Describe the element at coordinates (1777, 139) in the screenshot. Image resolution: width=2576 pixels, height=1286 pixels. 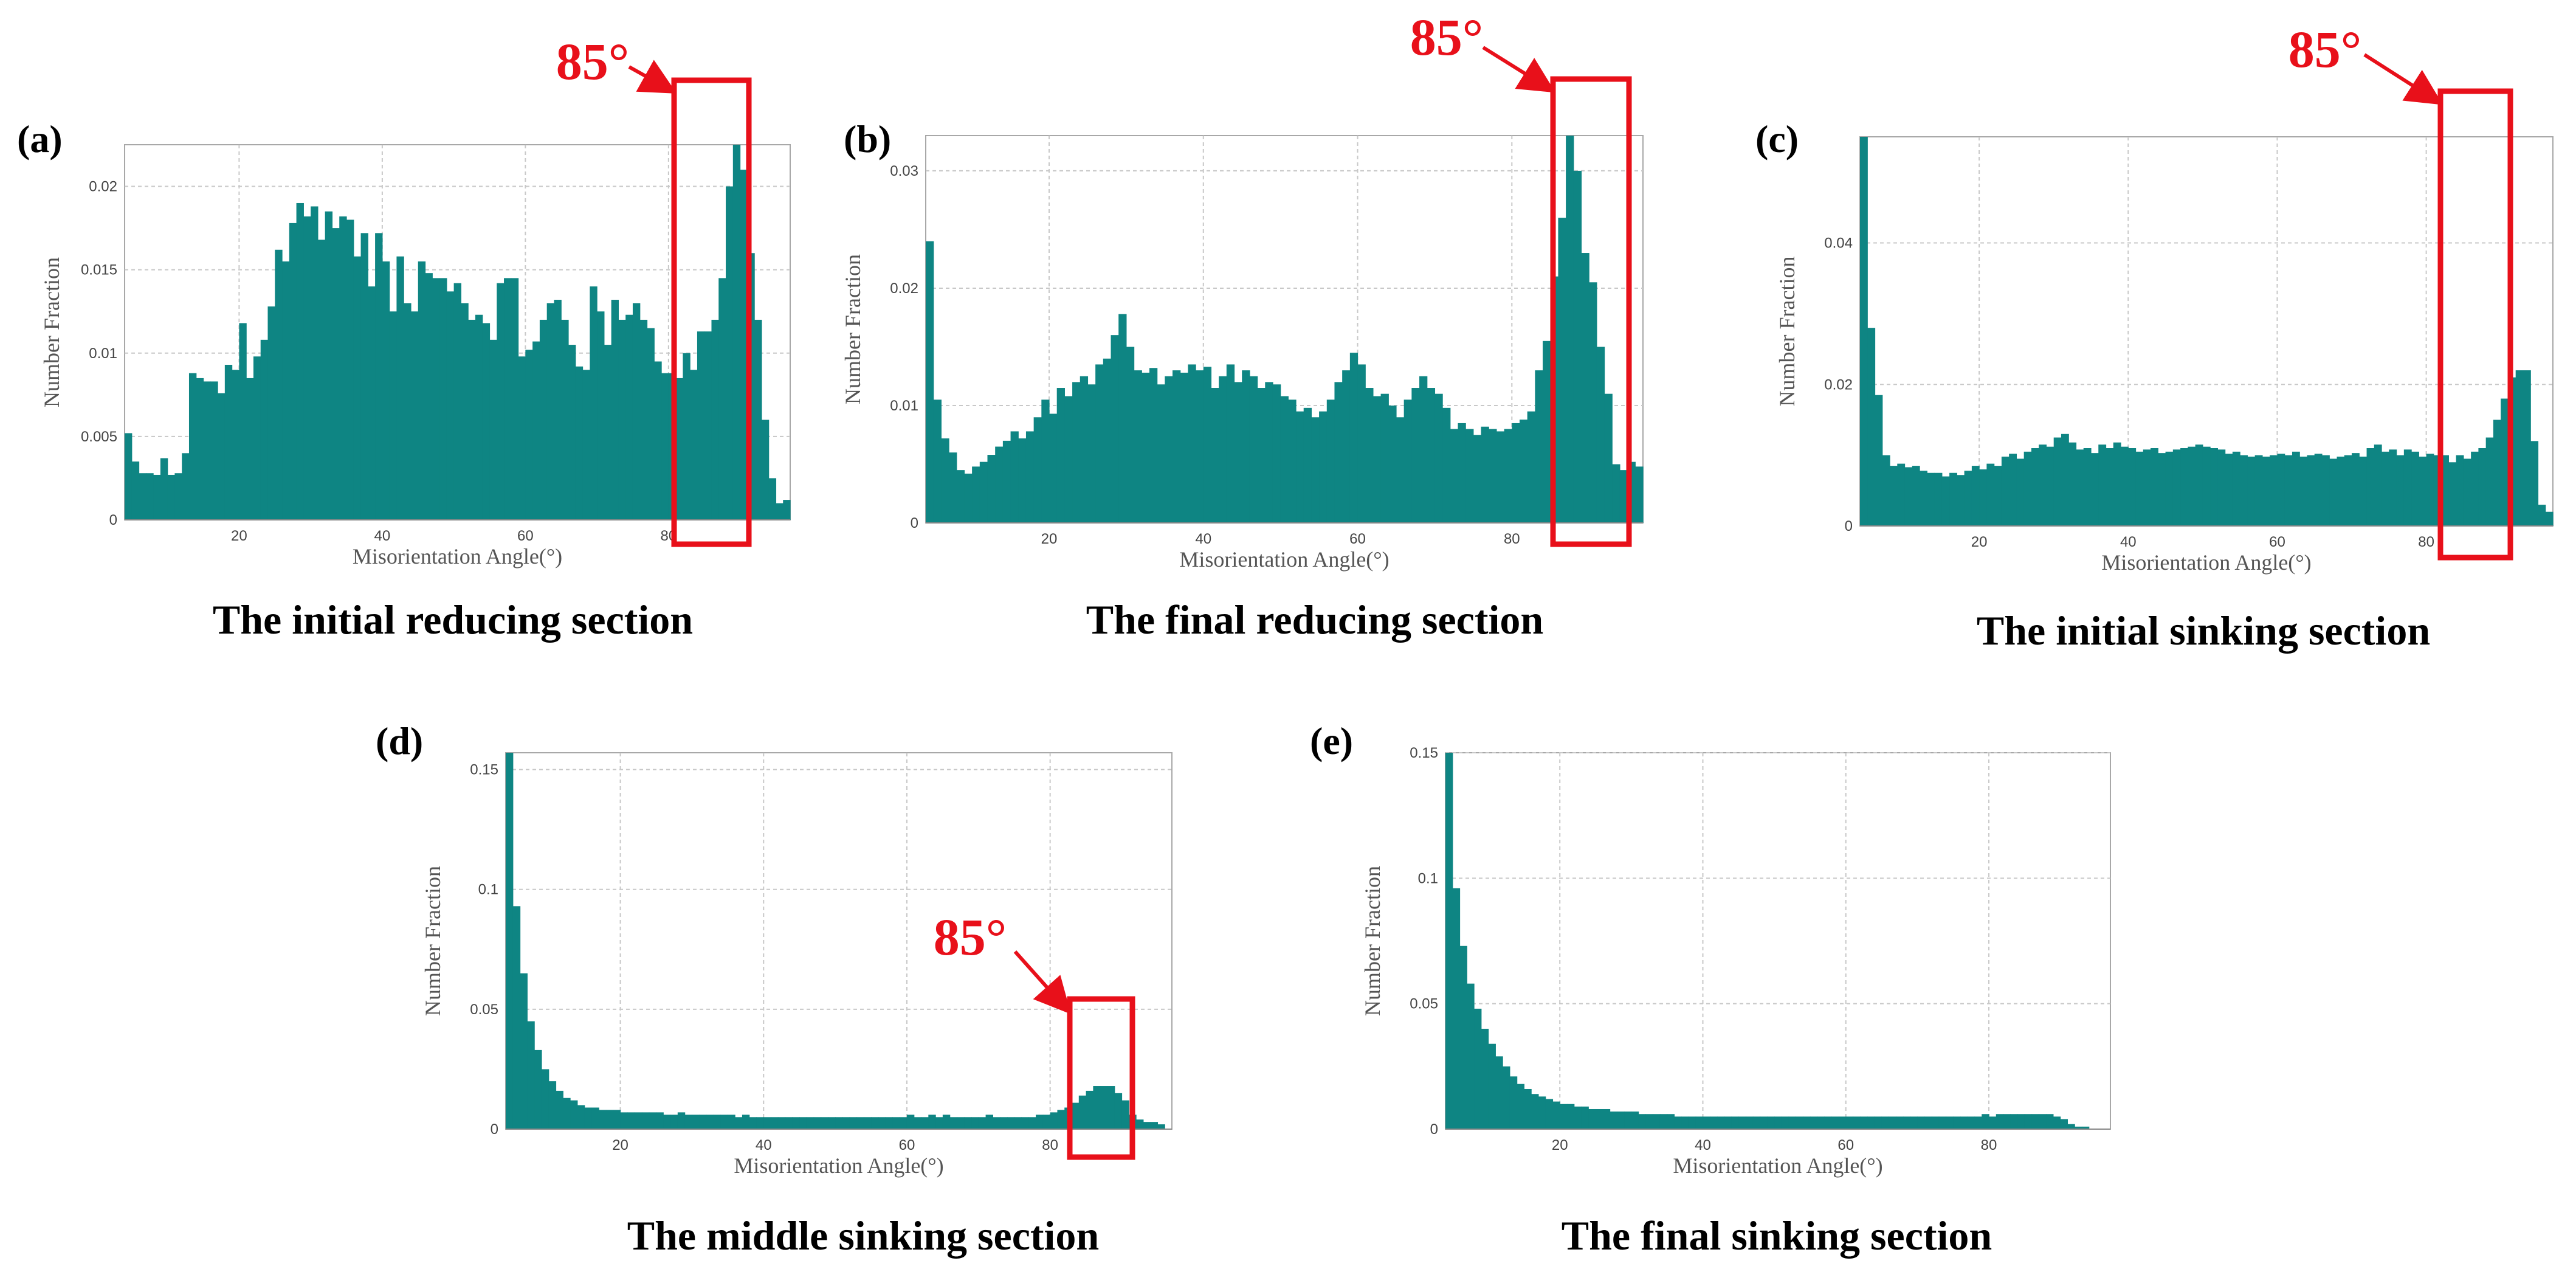
I see `panel-label: (c)` at that location.